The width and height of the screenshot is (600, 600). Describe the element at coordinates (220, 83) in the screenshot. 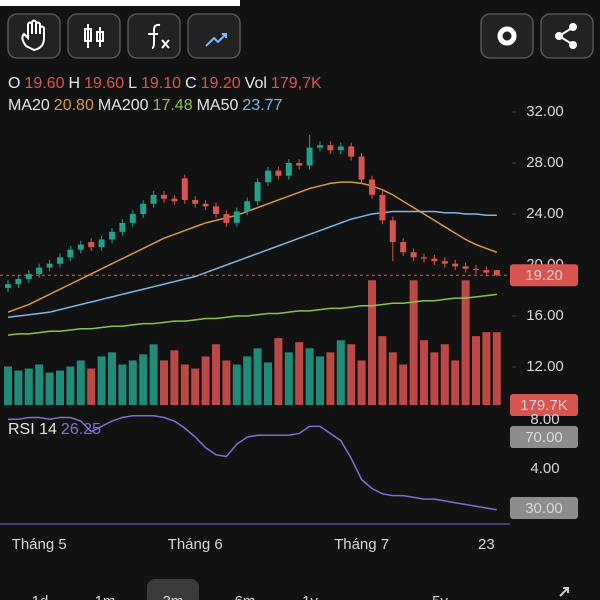

I see `ohlc-value: 19.20` at that location.